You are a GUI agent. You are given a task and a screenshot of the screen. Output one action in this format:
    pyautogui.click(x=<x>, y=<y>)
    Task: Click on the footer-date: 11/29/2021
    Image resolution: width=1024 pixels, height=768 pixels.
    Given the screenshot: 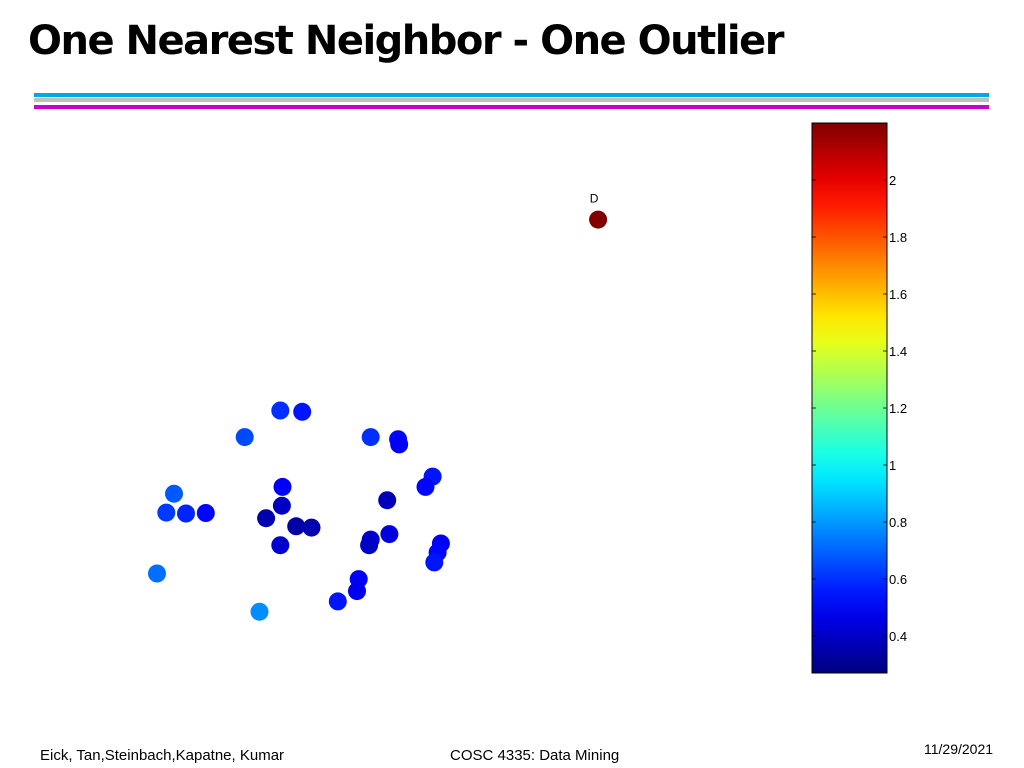 What is the action you would take?
    pyautogui.click(x=959, y=749)
    